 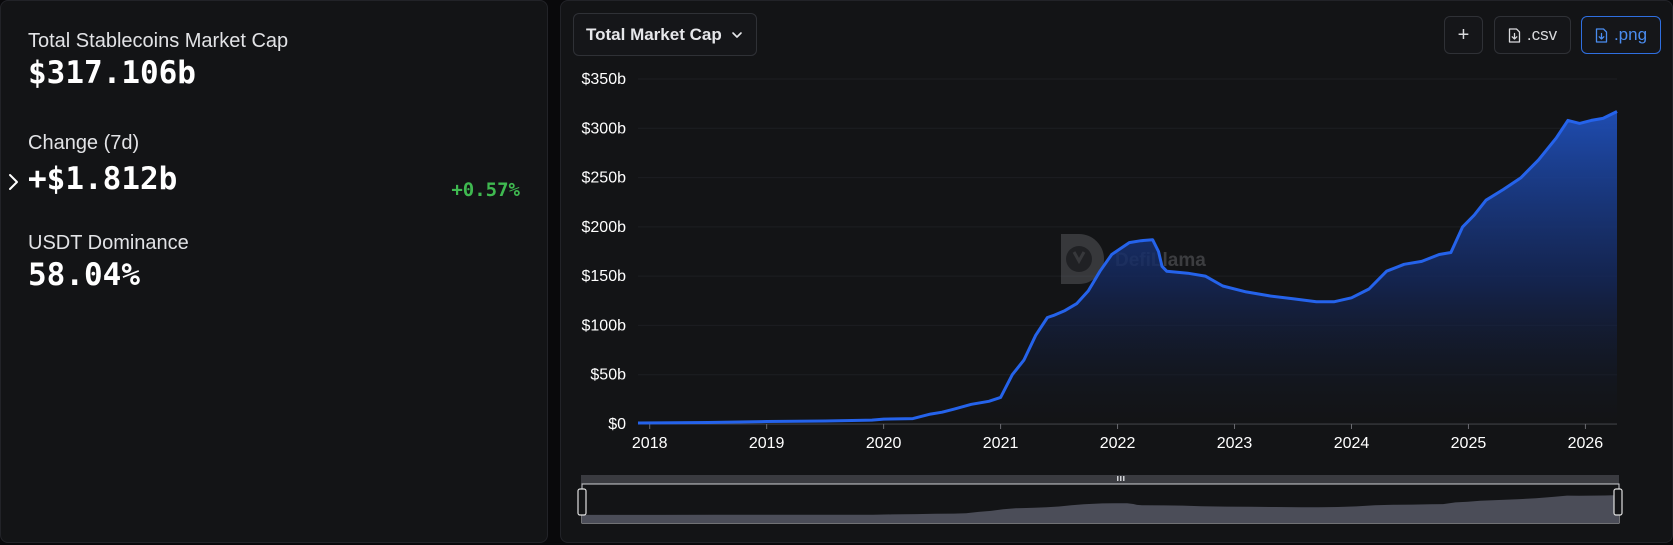 What do you see at coordinates (1100, 479) in the screenshot?
I see `brush-track` at bounding box center [1100, 479].